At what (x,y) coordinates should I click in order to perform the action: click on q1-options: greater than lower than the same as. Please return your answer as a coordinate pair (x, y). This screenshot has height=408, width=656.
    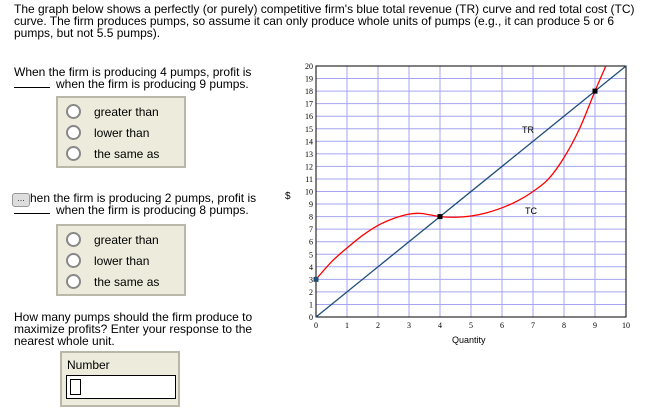
    Looking at the image, I should click on (121, 132).